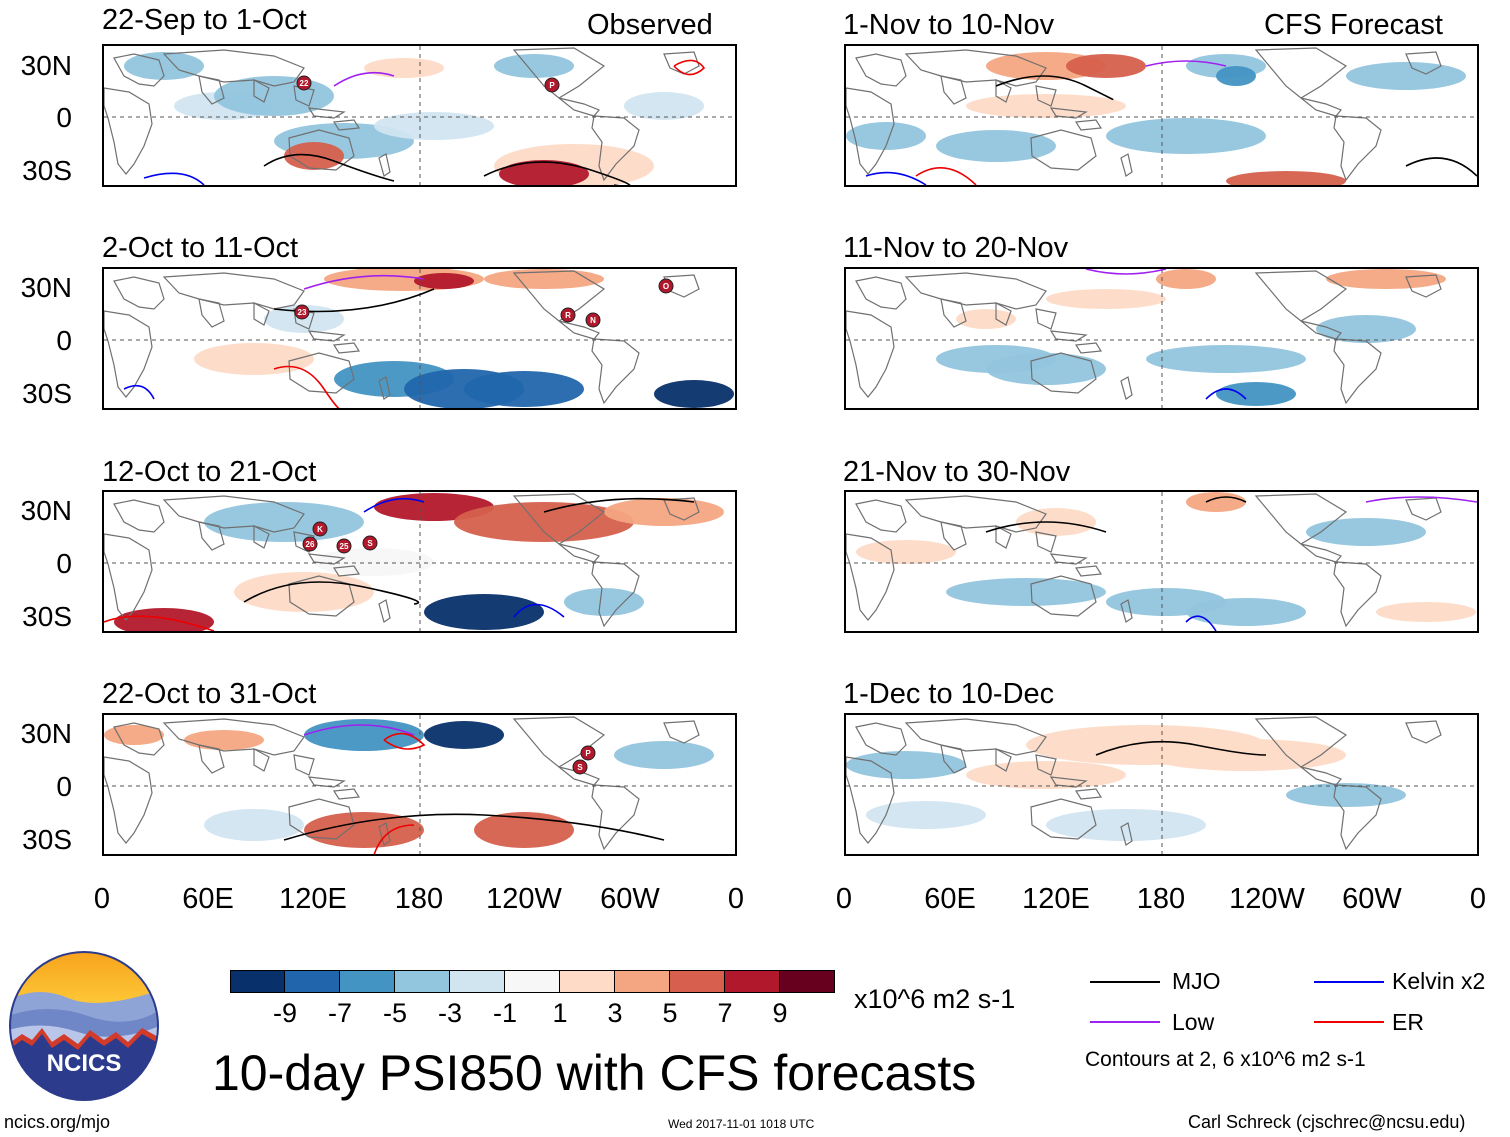  I want to click on map-svg: 23 R N O, so click(419, 338).